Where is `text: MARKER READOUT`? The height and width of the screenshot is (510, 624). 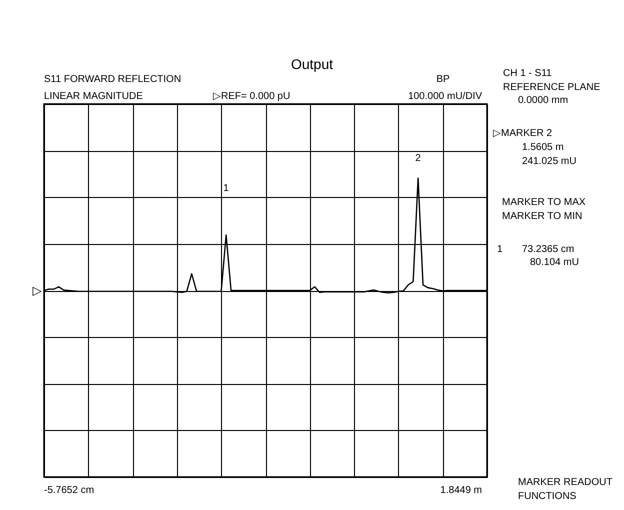
text: MARKER READOUT is located at coordinates (565, 482).